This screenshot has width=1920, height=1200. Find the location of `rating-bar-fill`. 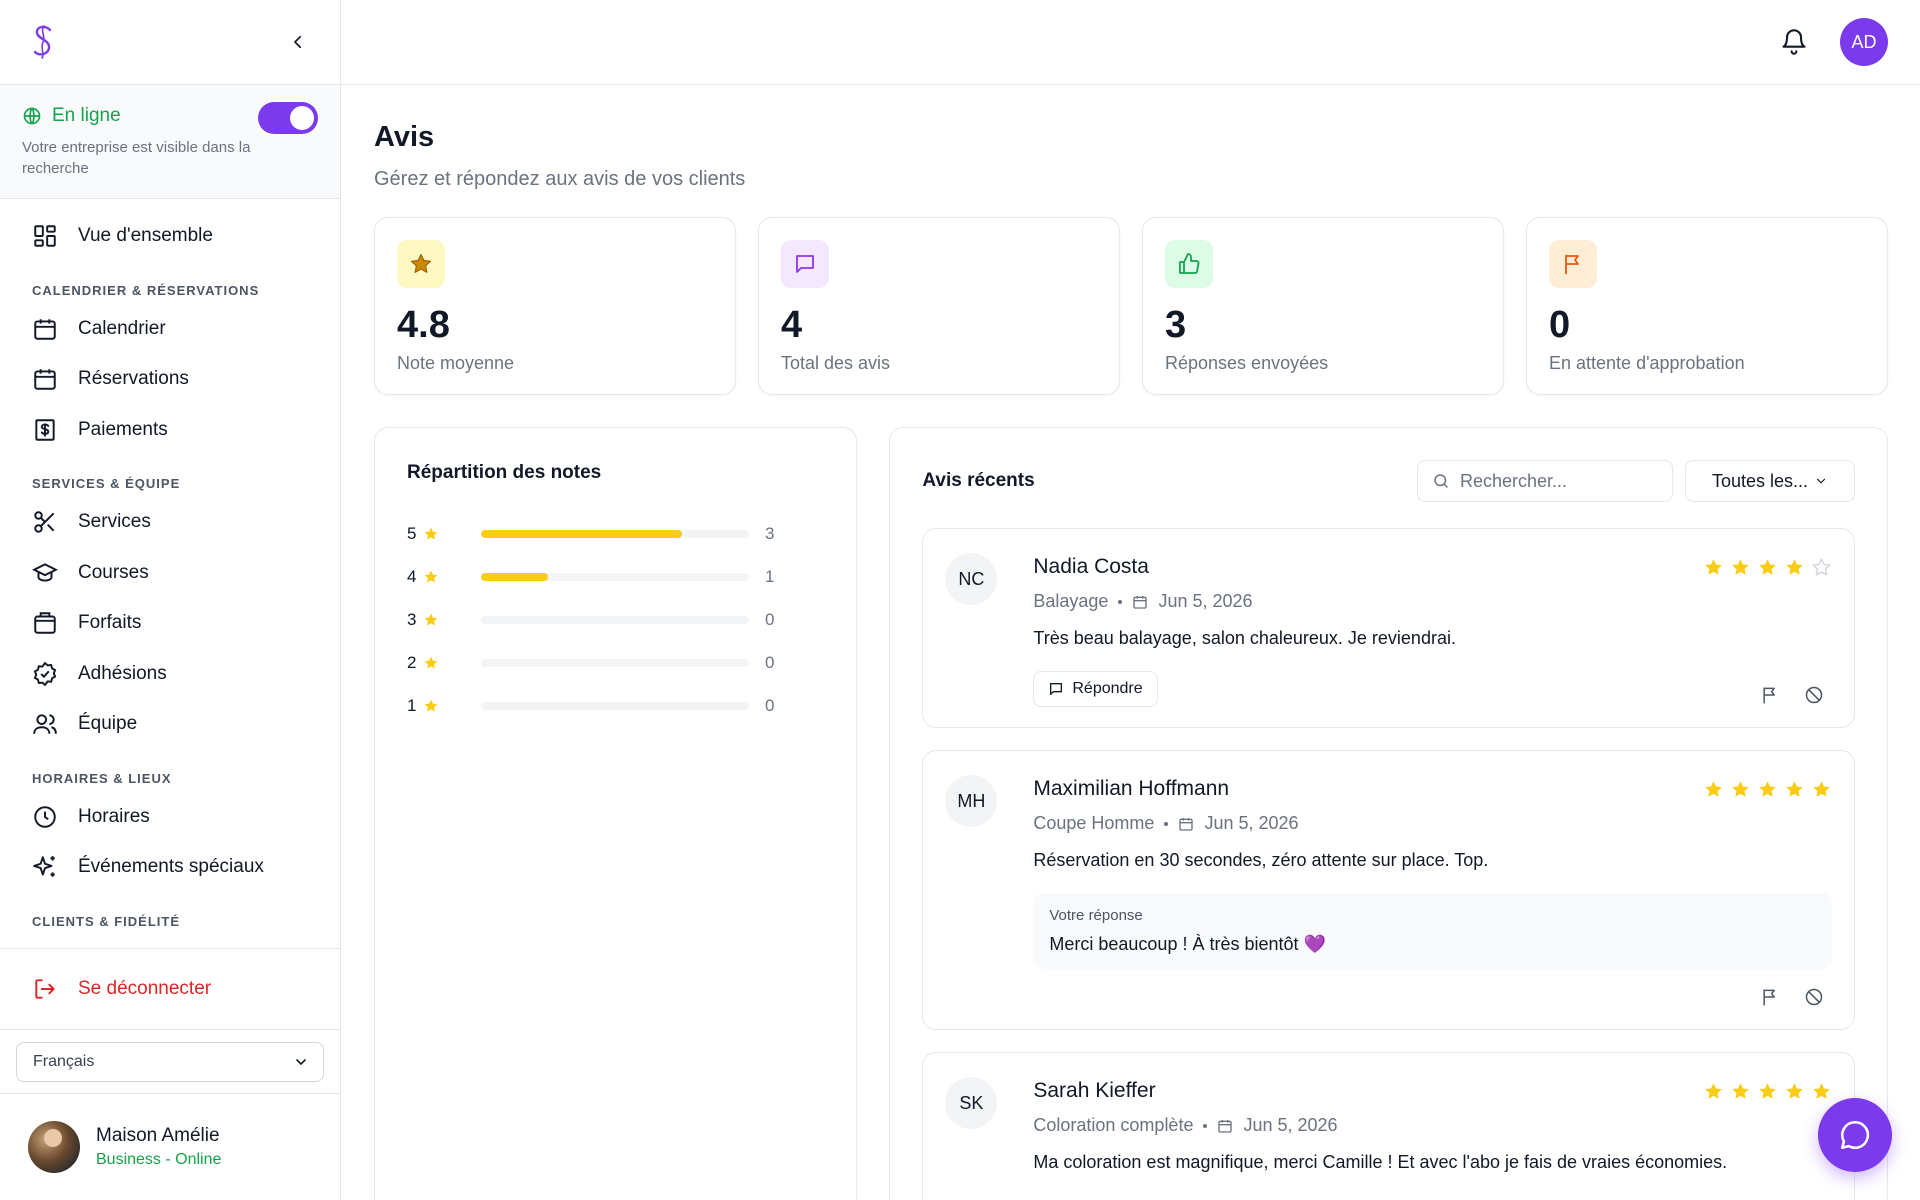

rating-bar-fill is located at coordinates (514, 576).